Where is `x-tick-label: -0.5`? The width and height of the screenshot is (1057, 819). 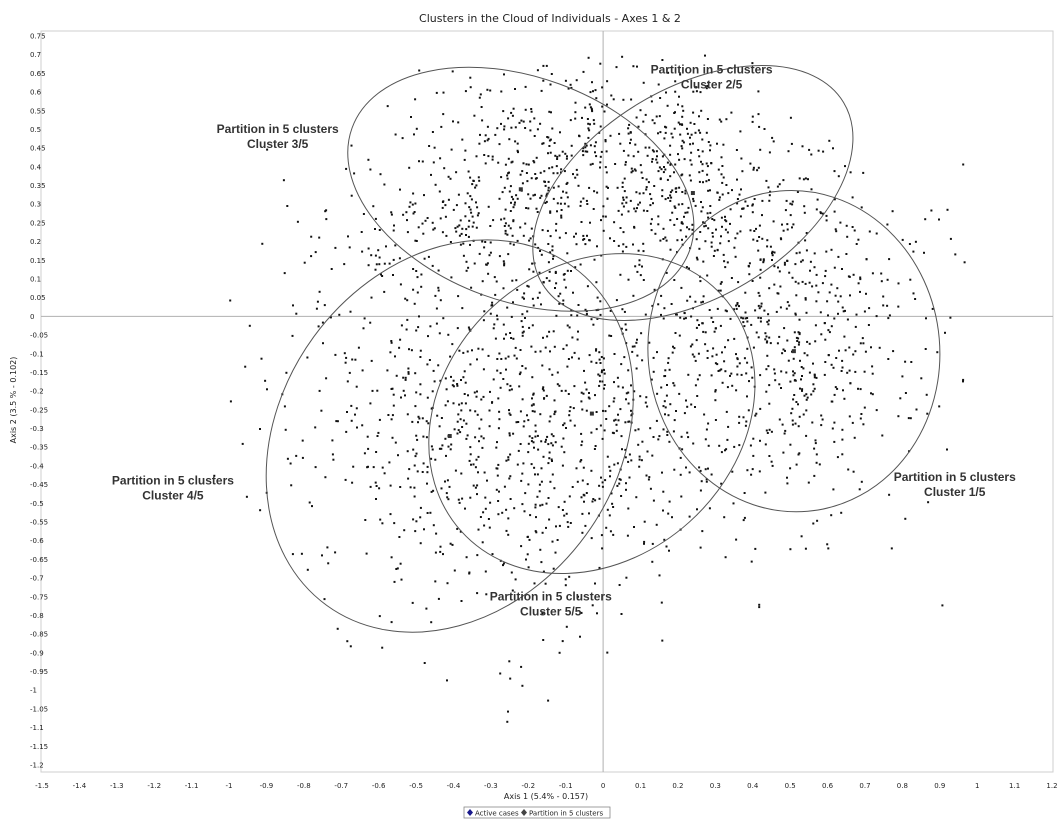
x-tick-label: -0.5 is located at coordinates (416, 786).